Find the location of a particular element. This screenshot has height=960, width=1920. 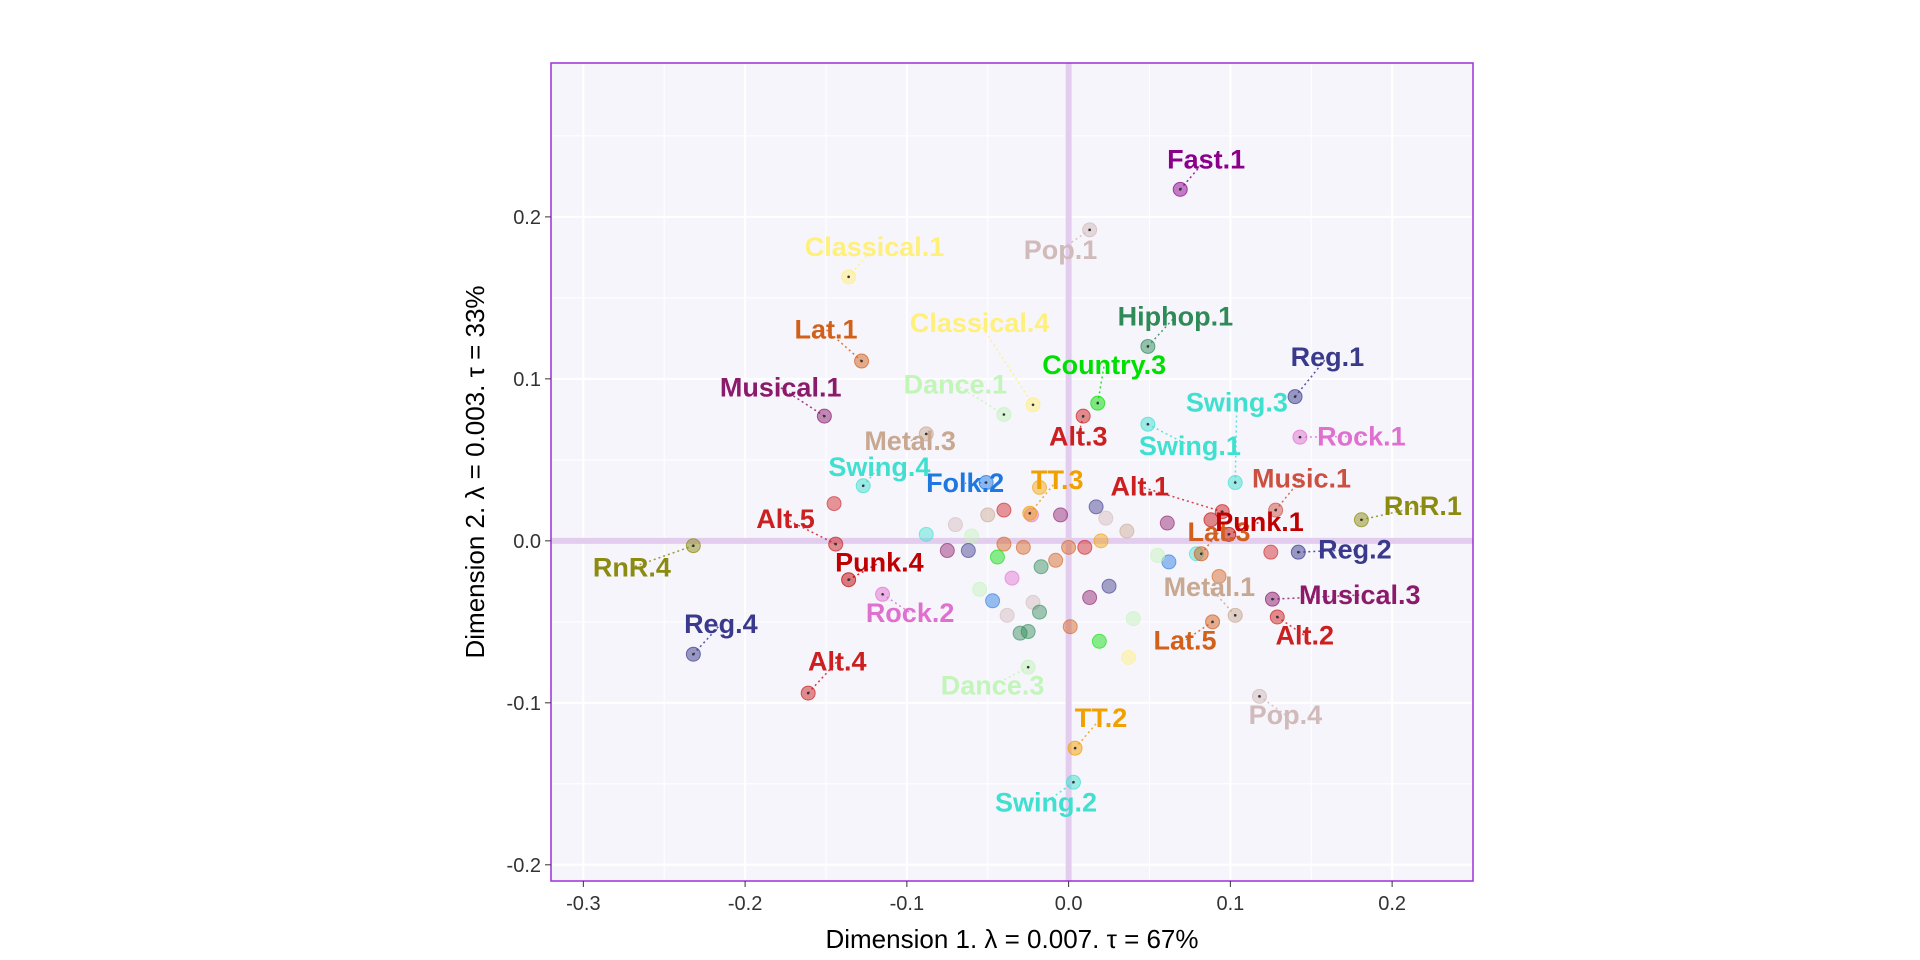

point-label: Classical.1 is located at coordinates (875, 247).